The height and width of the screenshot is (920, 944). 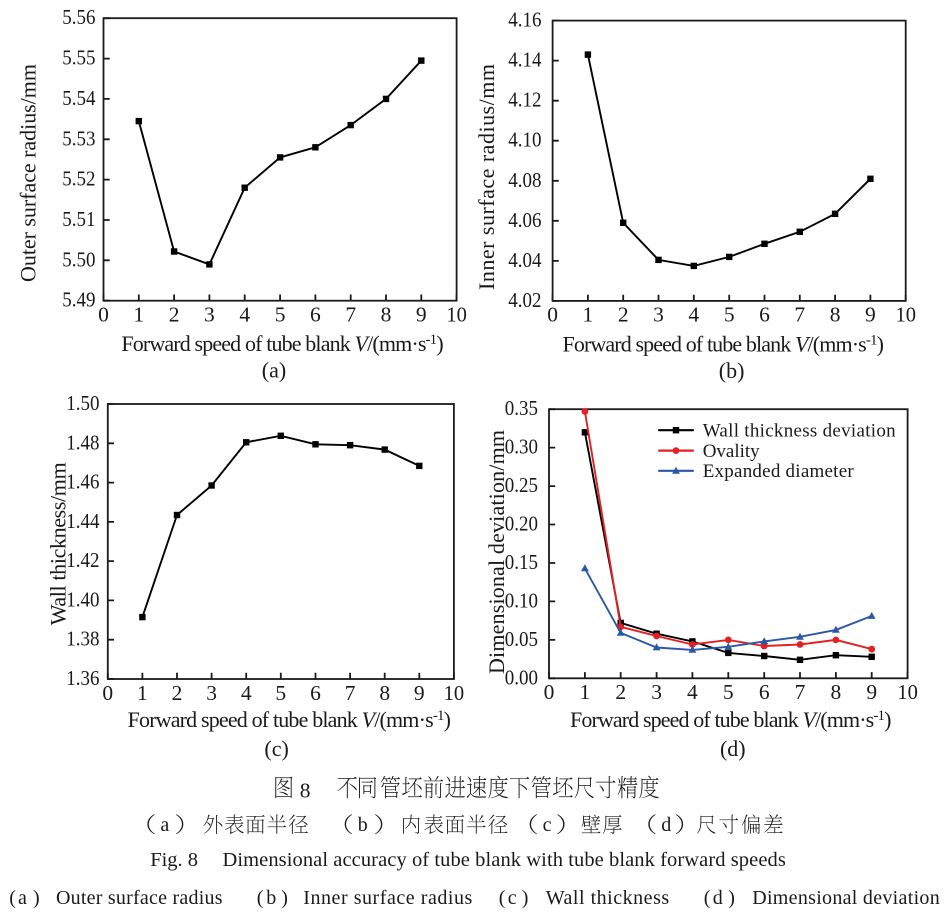 What do you see at coordinates (521, 524) in the screenshot?
I see `svg-text: 0.20` at bounding box center [521, 524].